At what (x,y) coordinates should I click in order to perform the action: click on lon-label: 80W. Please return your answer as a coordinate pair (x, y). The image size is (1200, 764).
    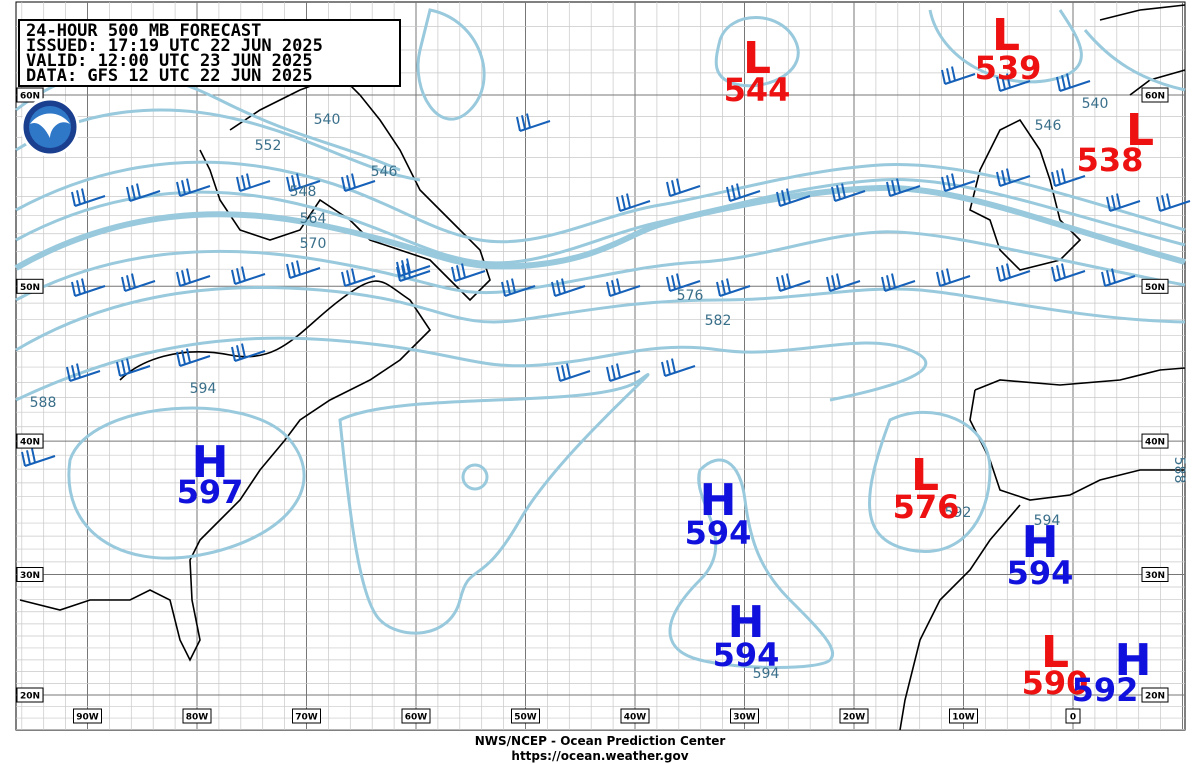
    Looking at the image, I should click on (197, 718).